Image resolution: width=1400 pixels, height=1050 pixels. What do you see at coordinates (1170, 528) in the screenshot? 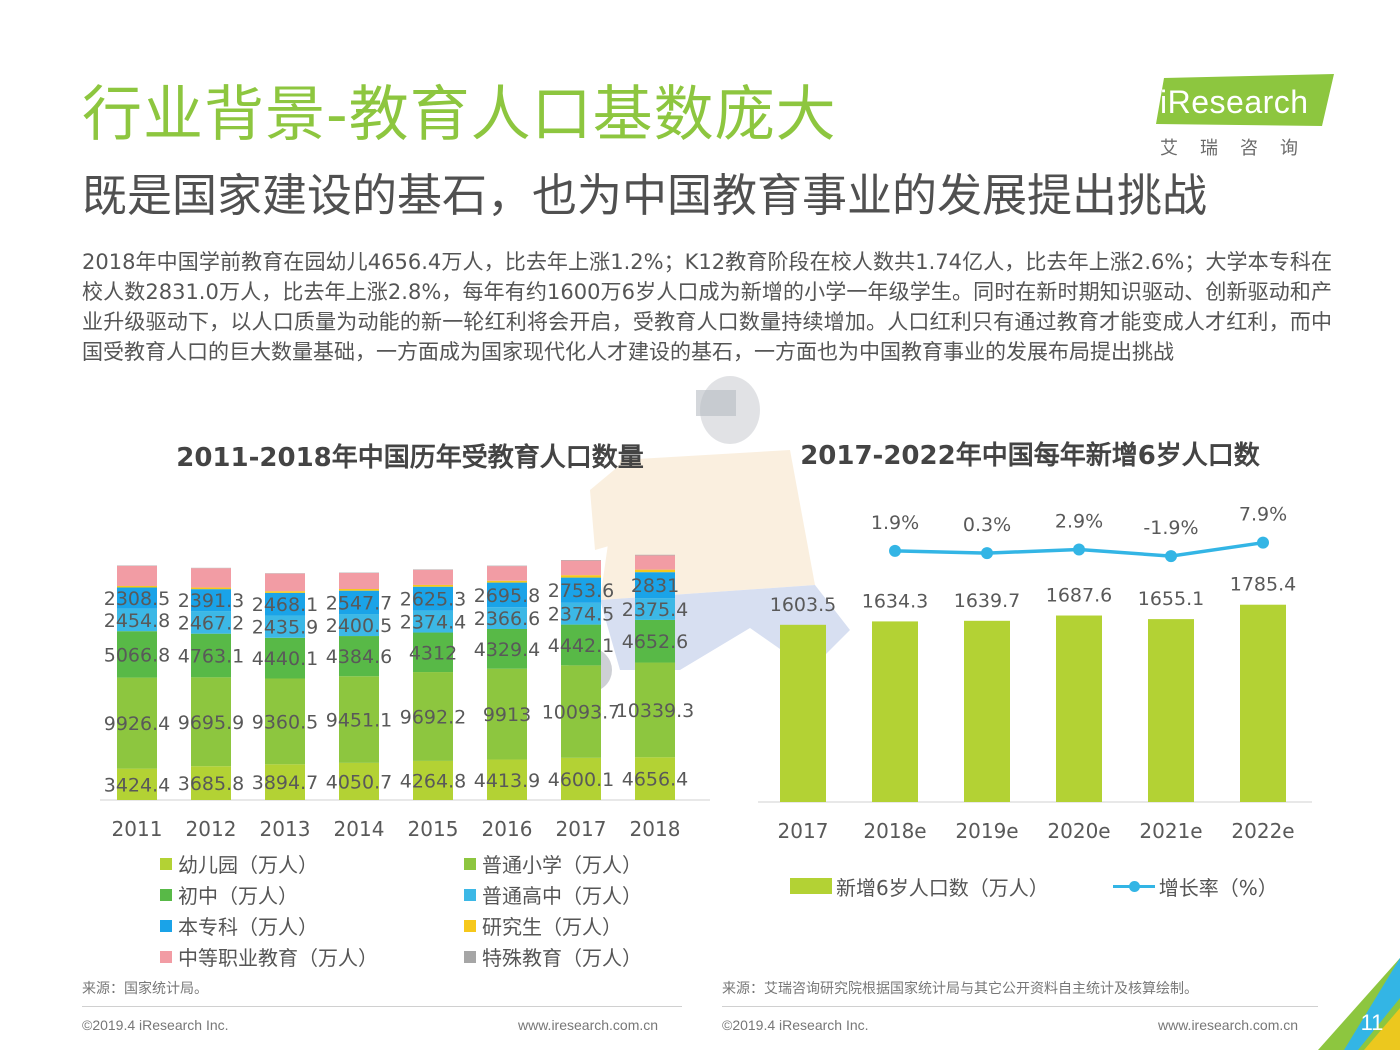
I see `growth-rate-label: -1.9%` at bounding box center [1170, 528].